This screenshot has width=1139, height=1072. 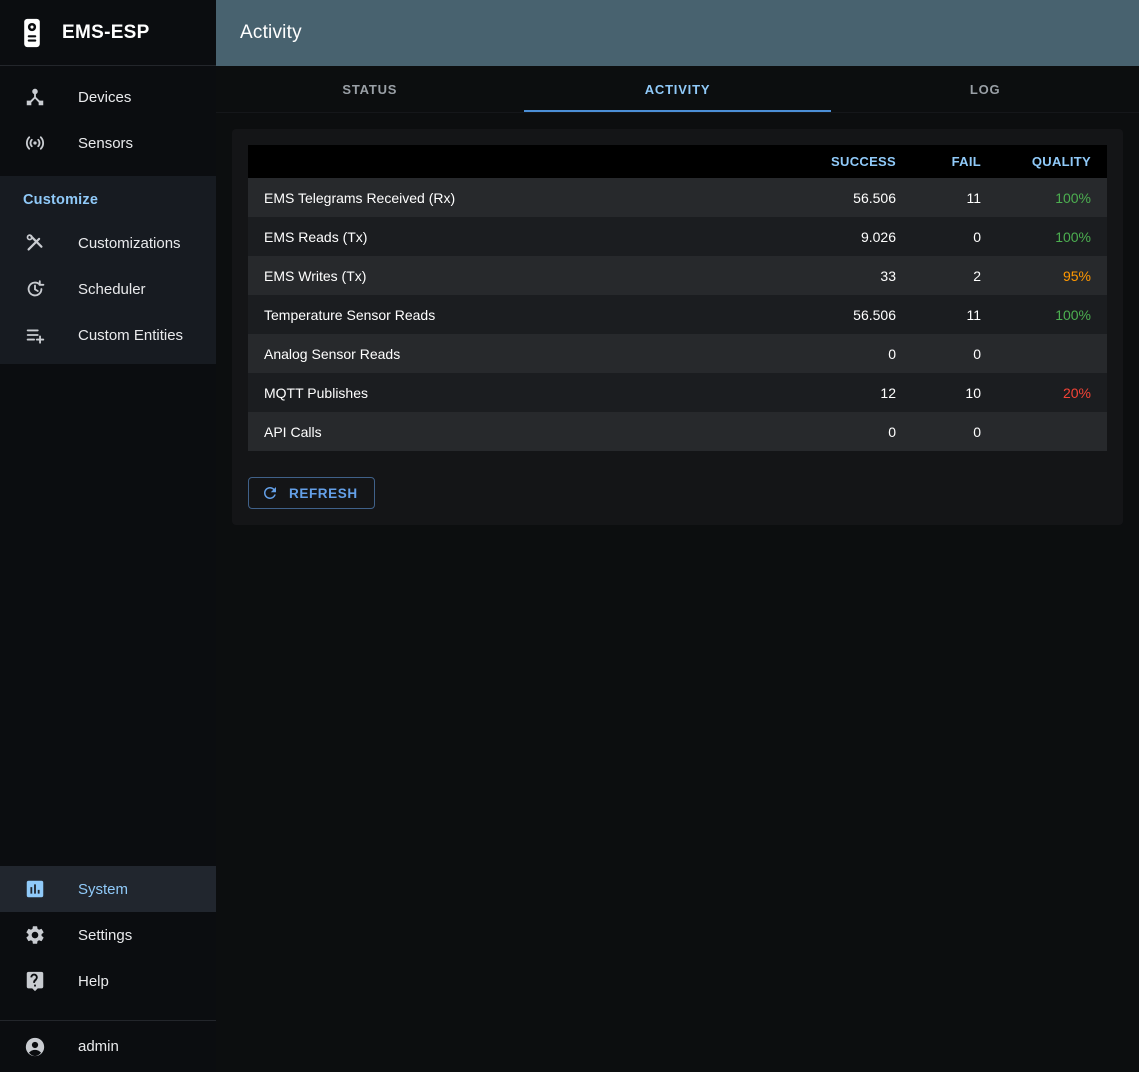 What do you see at coordinates (1076, 275) in the screenshot?
I see `row-quality: 95%` at bounding box center [1076, 275].